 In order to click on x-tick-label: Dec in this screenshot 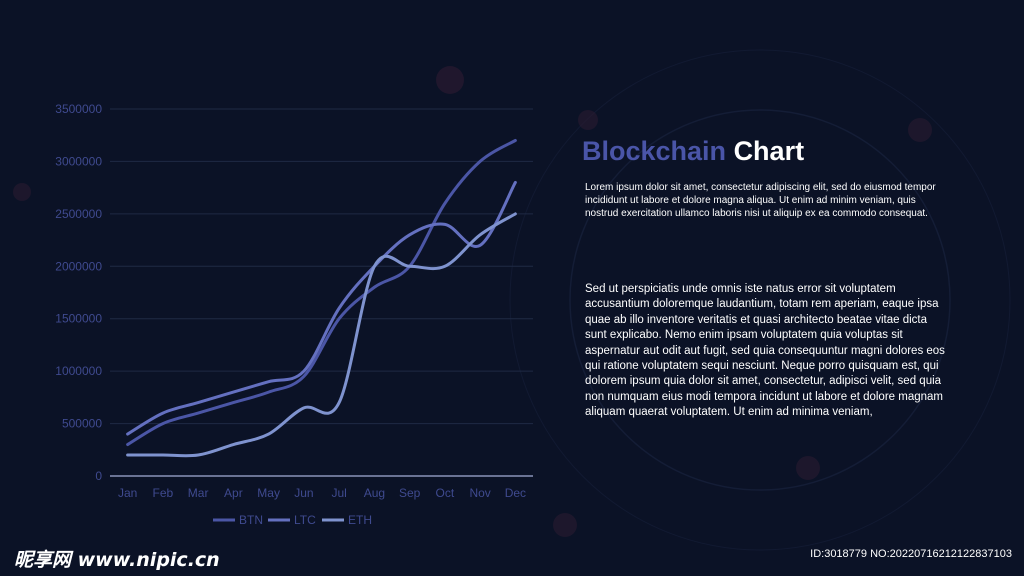, I will do `click(515, 493)`.